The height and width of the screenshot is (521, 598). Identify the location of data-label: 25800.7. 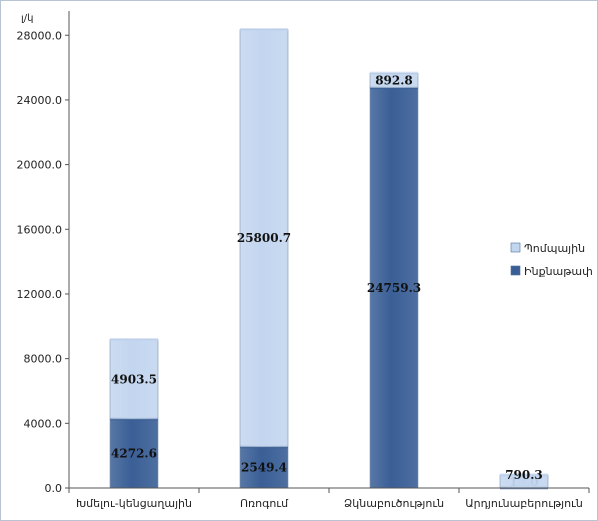
(264, 238).